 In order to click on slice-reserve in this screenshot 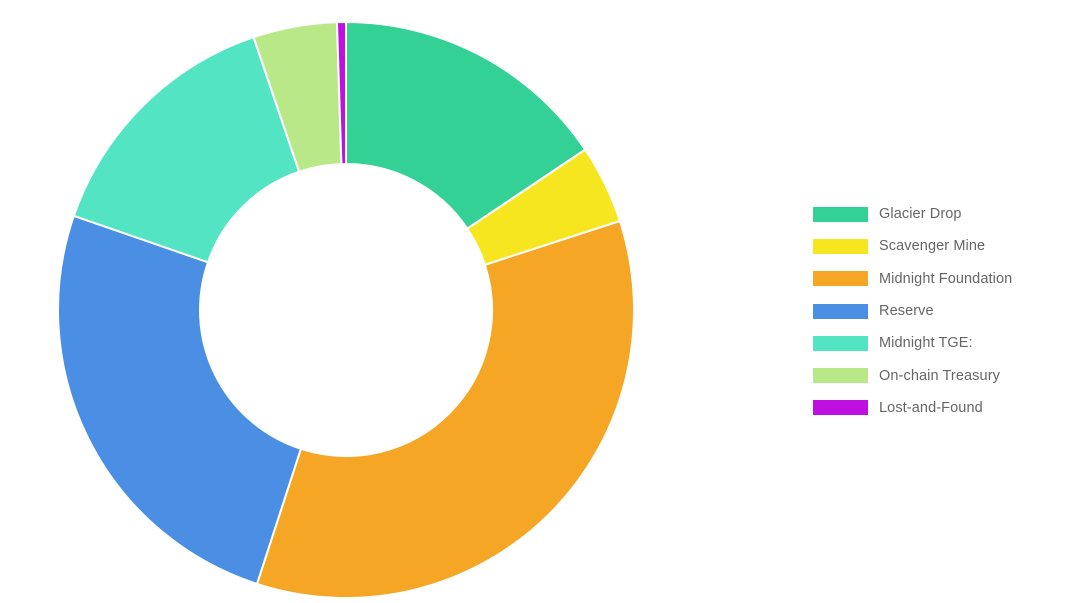, I will do `click(180, 400)`.